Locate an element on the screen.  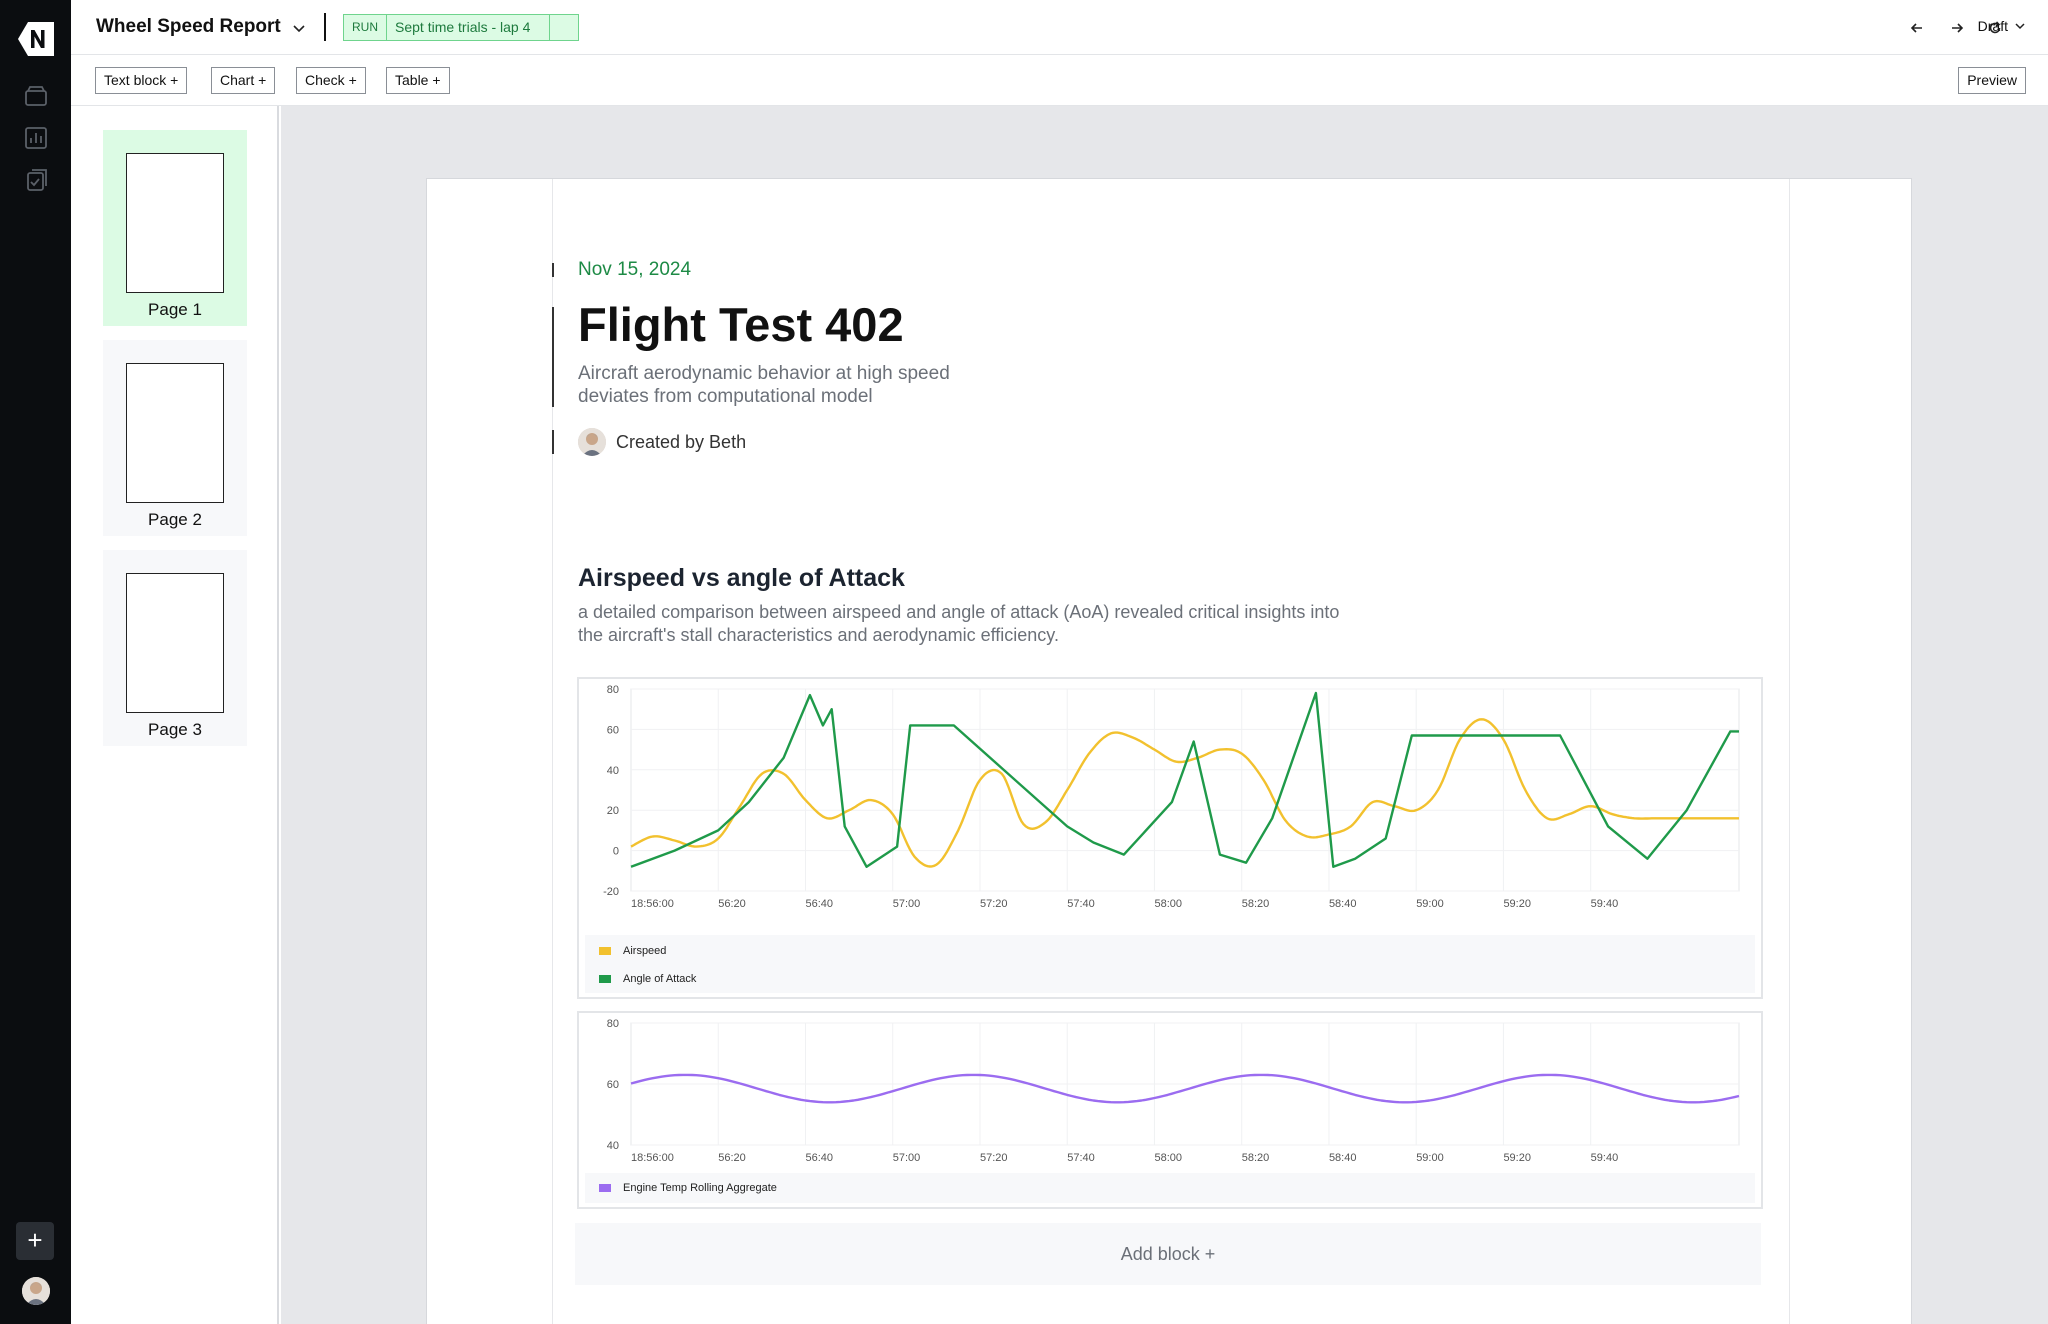
add-check-button: Check + is located at coordinates (331, 80).